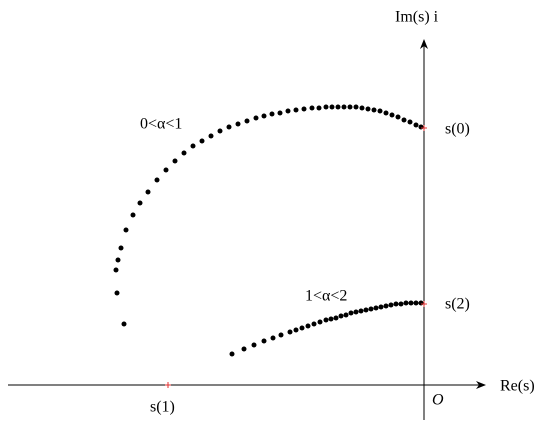 This screenshot has height=427, width=550. Describe the element at coordinates (457, 304) in the screenshot. I see `marker-label: s(2)` at that location.